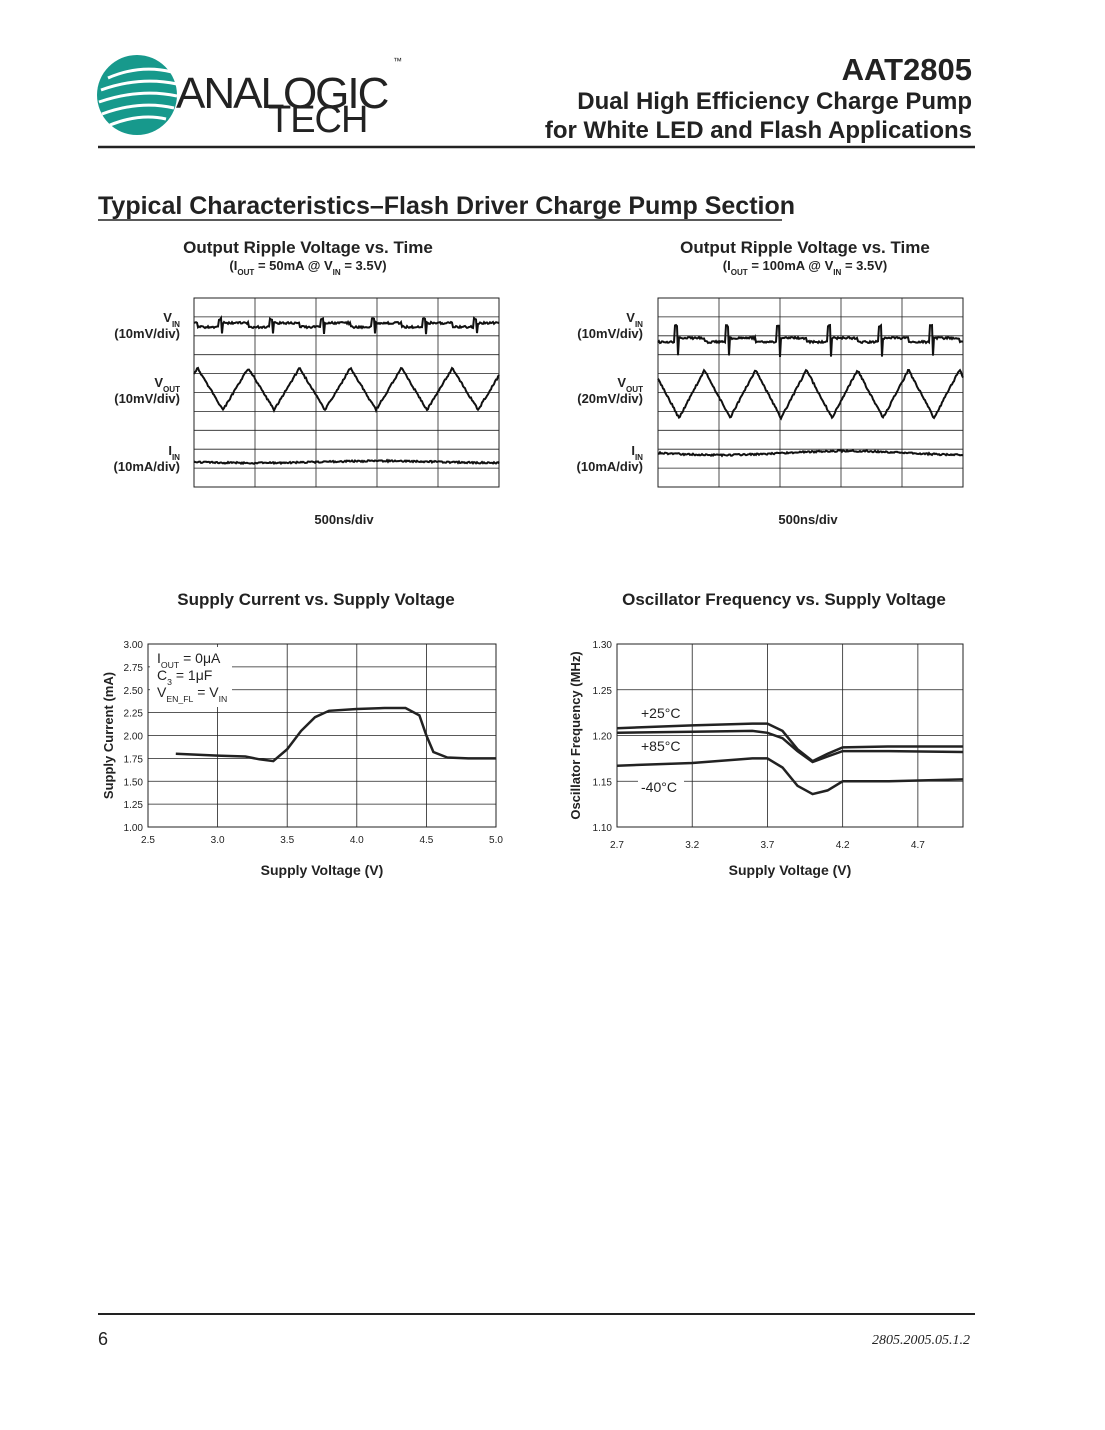  Describe the element at coordinates (162, 692) in the screenshot. I see `annotation-part: V` at that location.